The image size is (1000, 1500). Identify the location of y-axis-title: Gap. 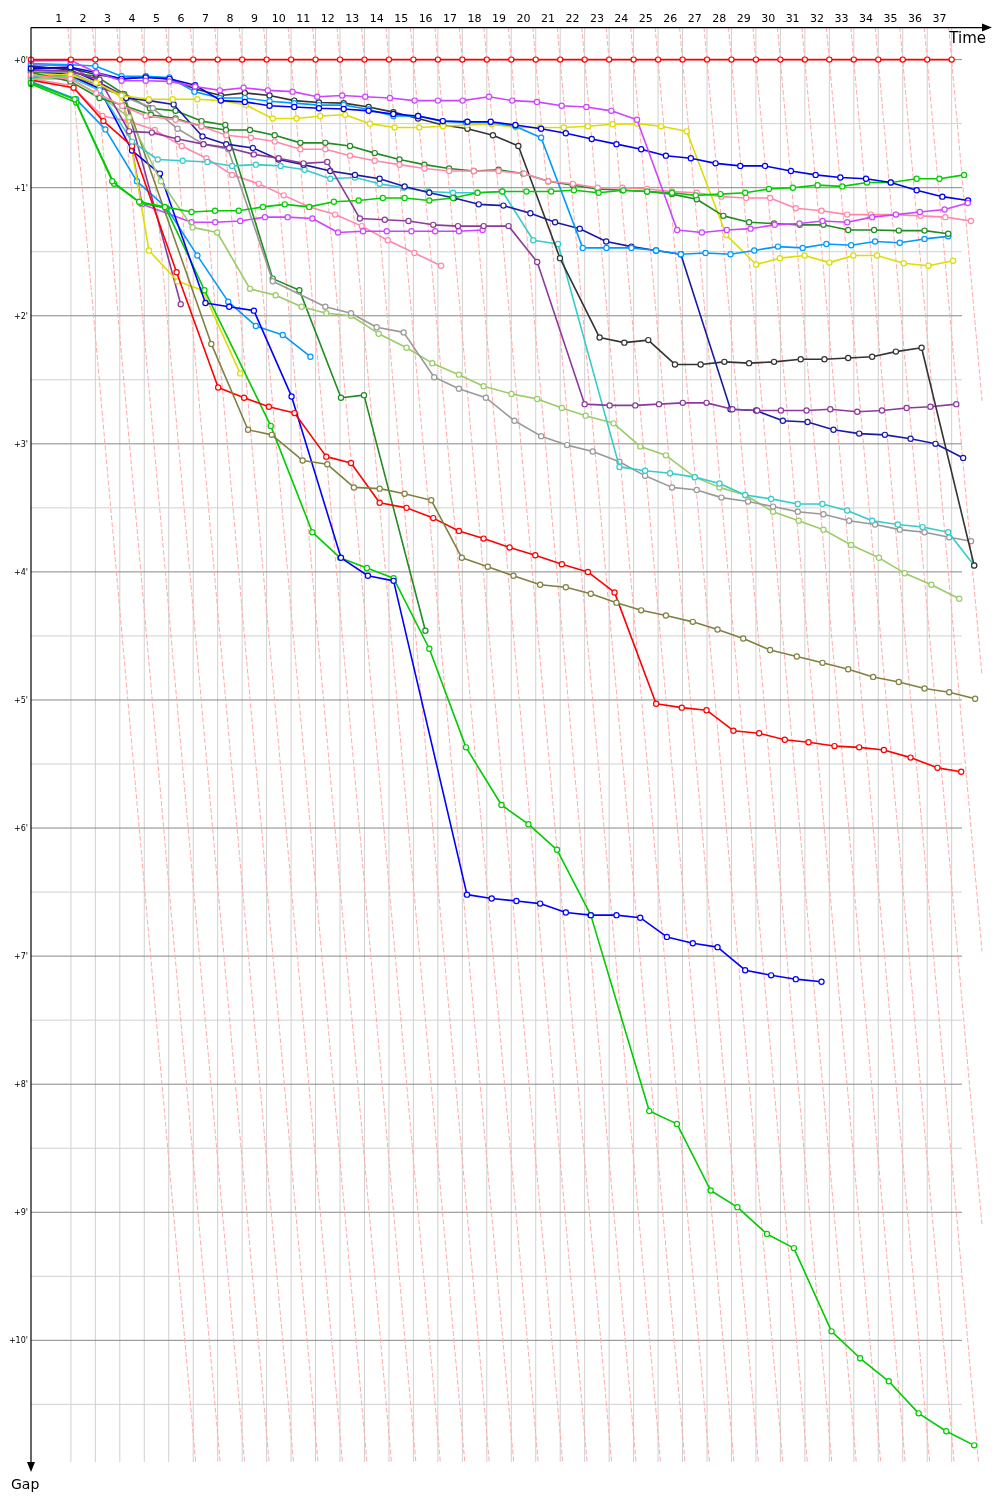
(25, 1484).